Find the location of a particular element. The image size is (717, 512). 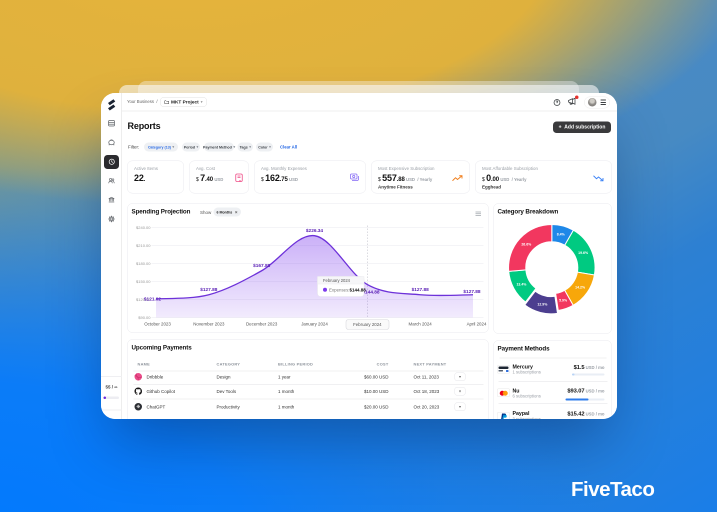

svg-text: Expenses: is located at coordinates (339, 290).